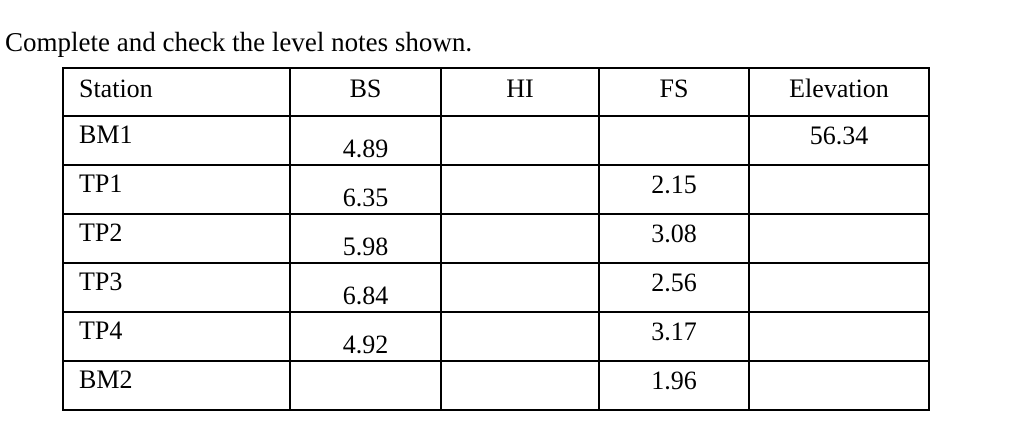 The width and height of the screenshot is (1018, 427). What do you see at coordinates (365, 246) in the screenshot?
I see `cell-text: 5.98` at bounding box center [365, 246].